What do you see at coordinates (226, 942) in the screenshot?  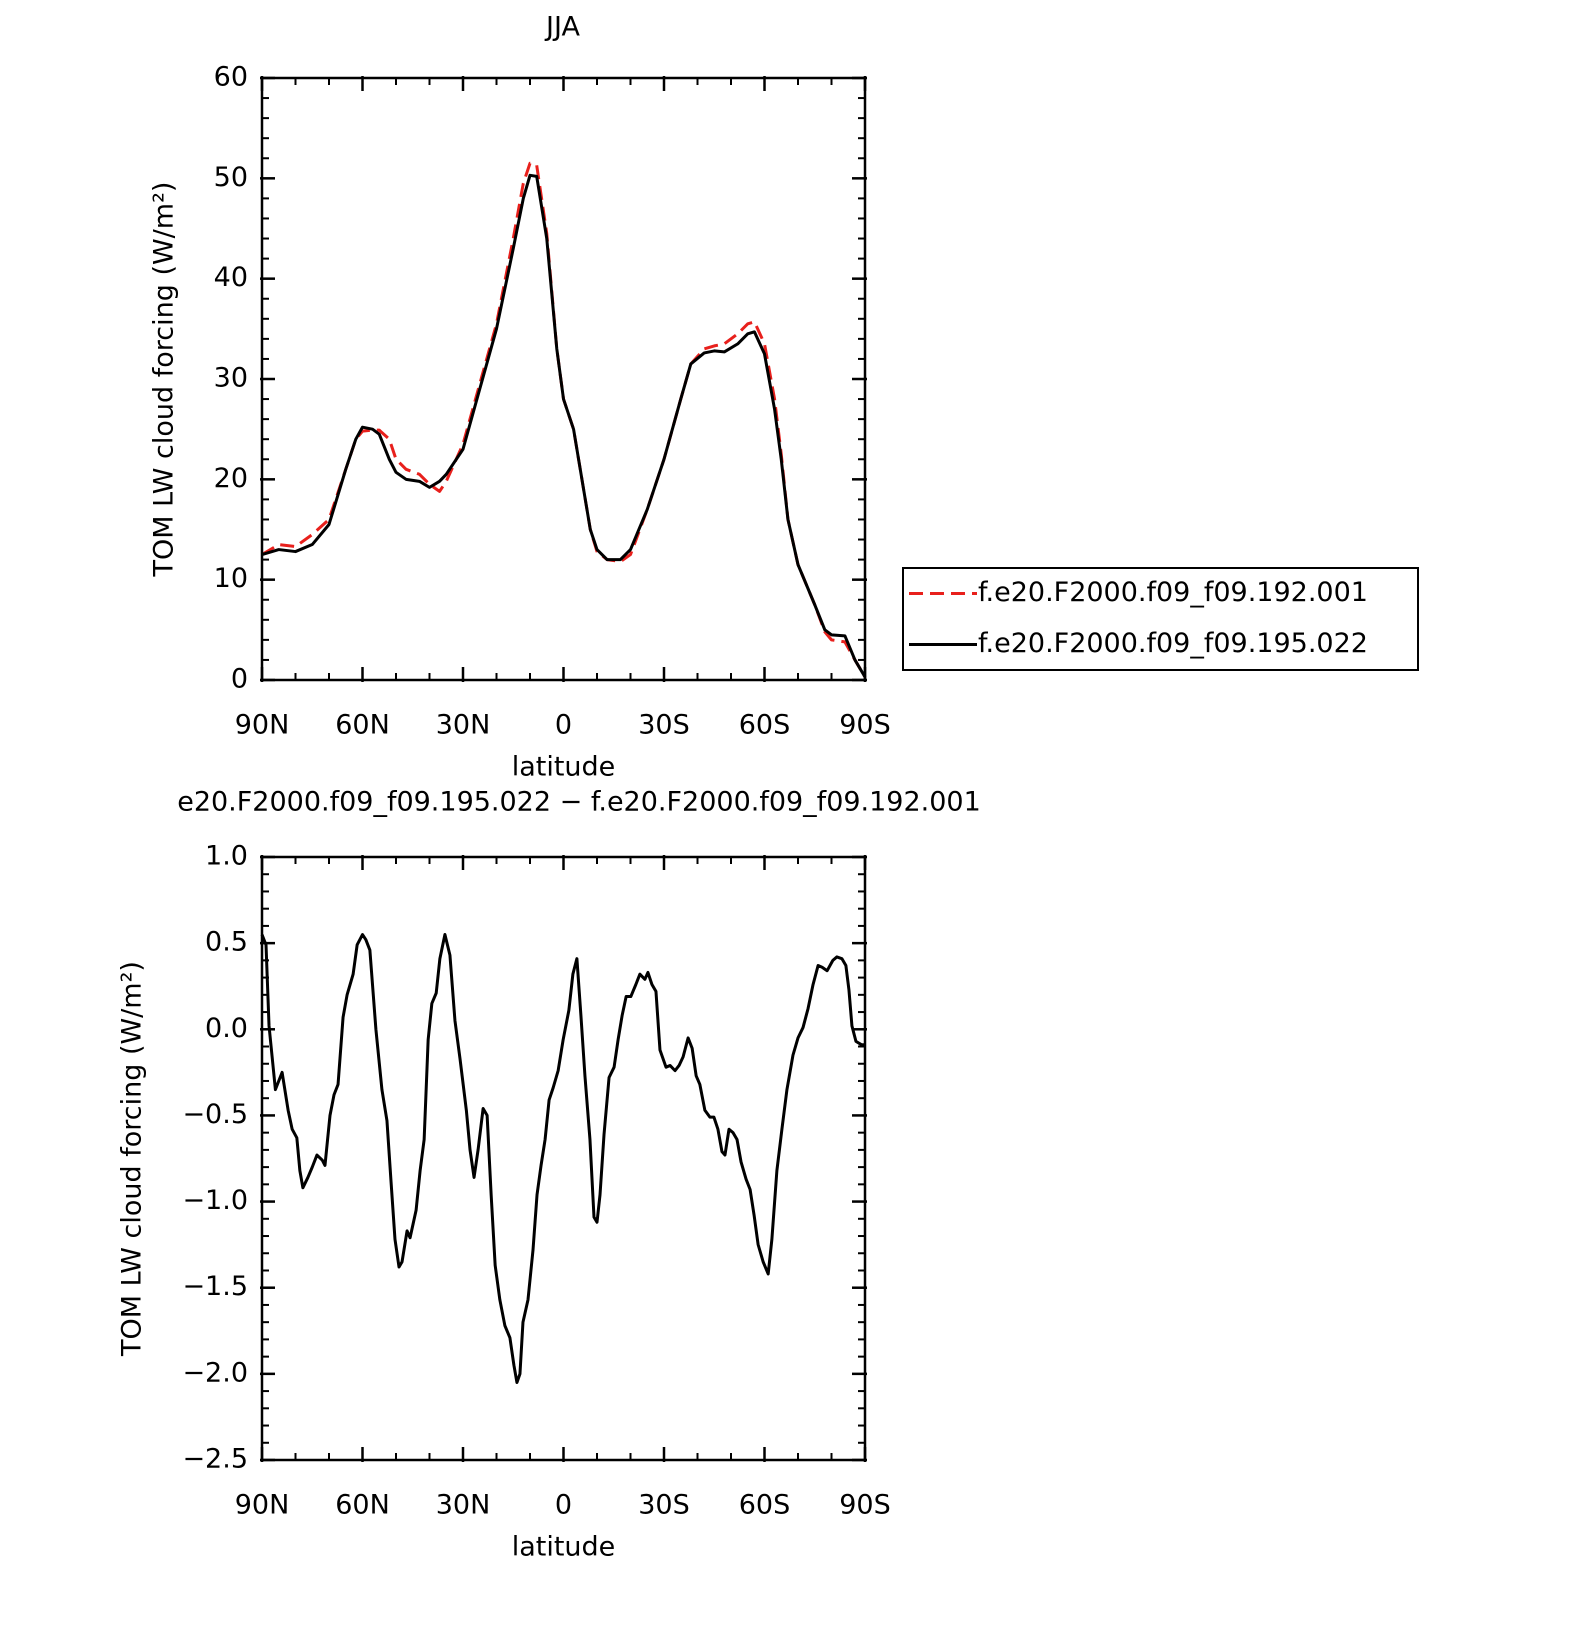 I see `y-tick-label: 0.5` at bounding box center [226, 942].